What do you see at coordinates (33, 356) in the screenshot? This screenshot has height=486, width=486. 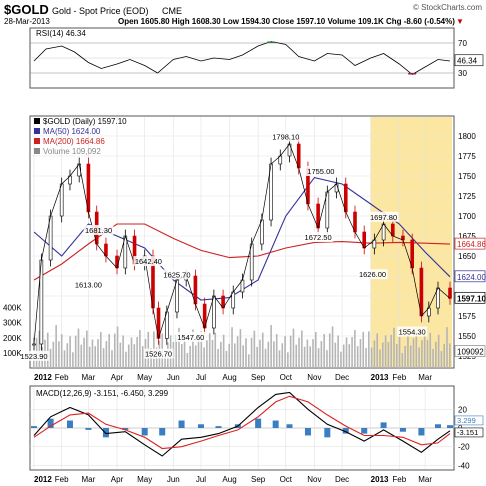 I see `price-annotation: 1523.90` at bounding box center [33, 356].